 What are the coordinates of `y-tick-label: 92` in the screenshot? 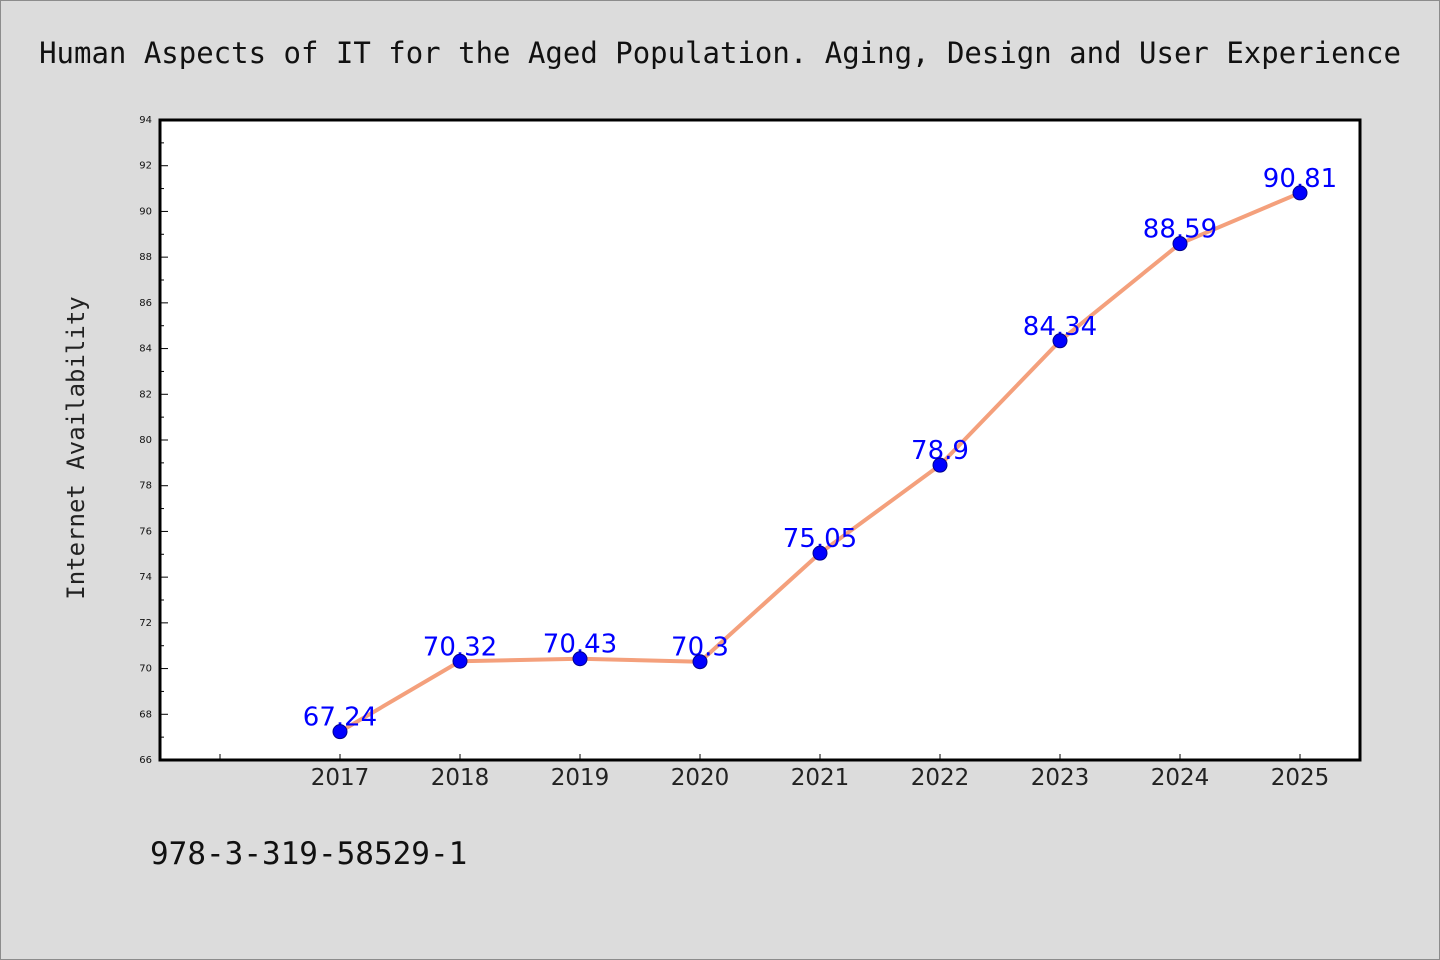 It's located at (145, 166).